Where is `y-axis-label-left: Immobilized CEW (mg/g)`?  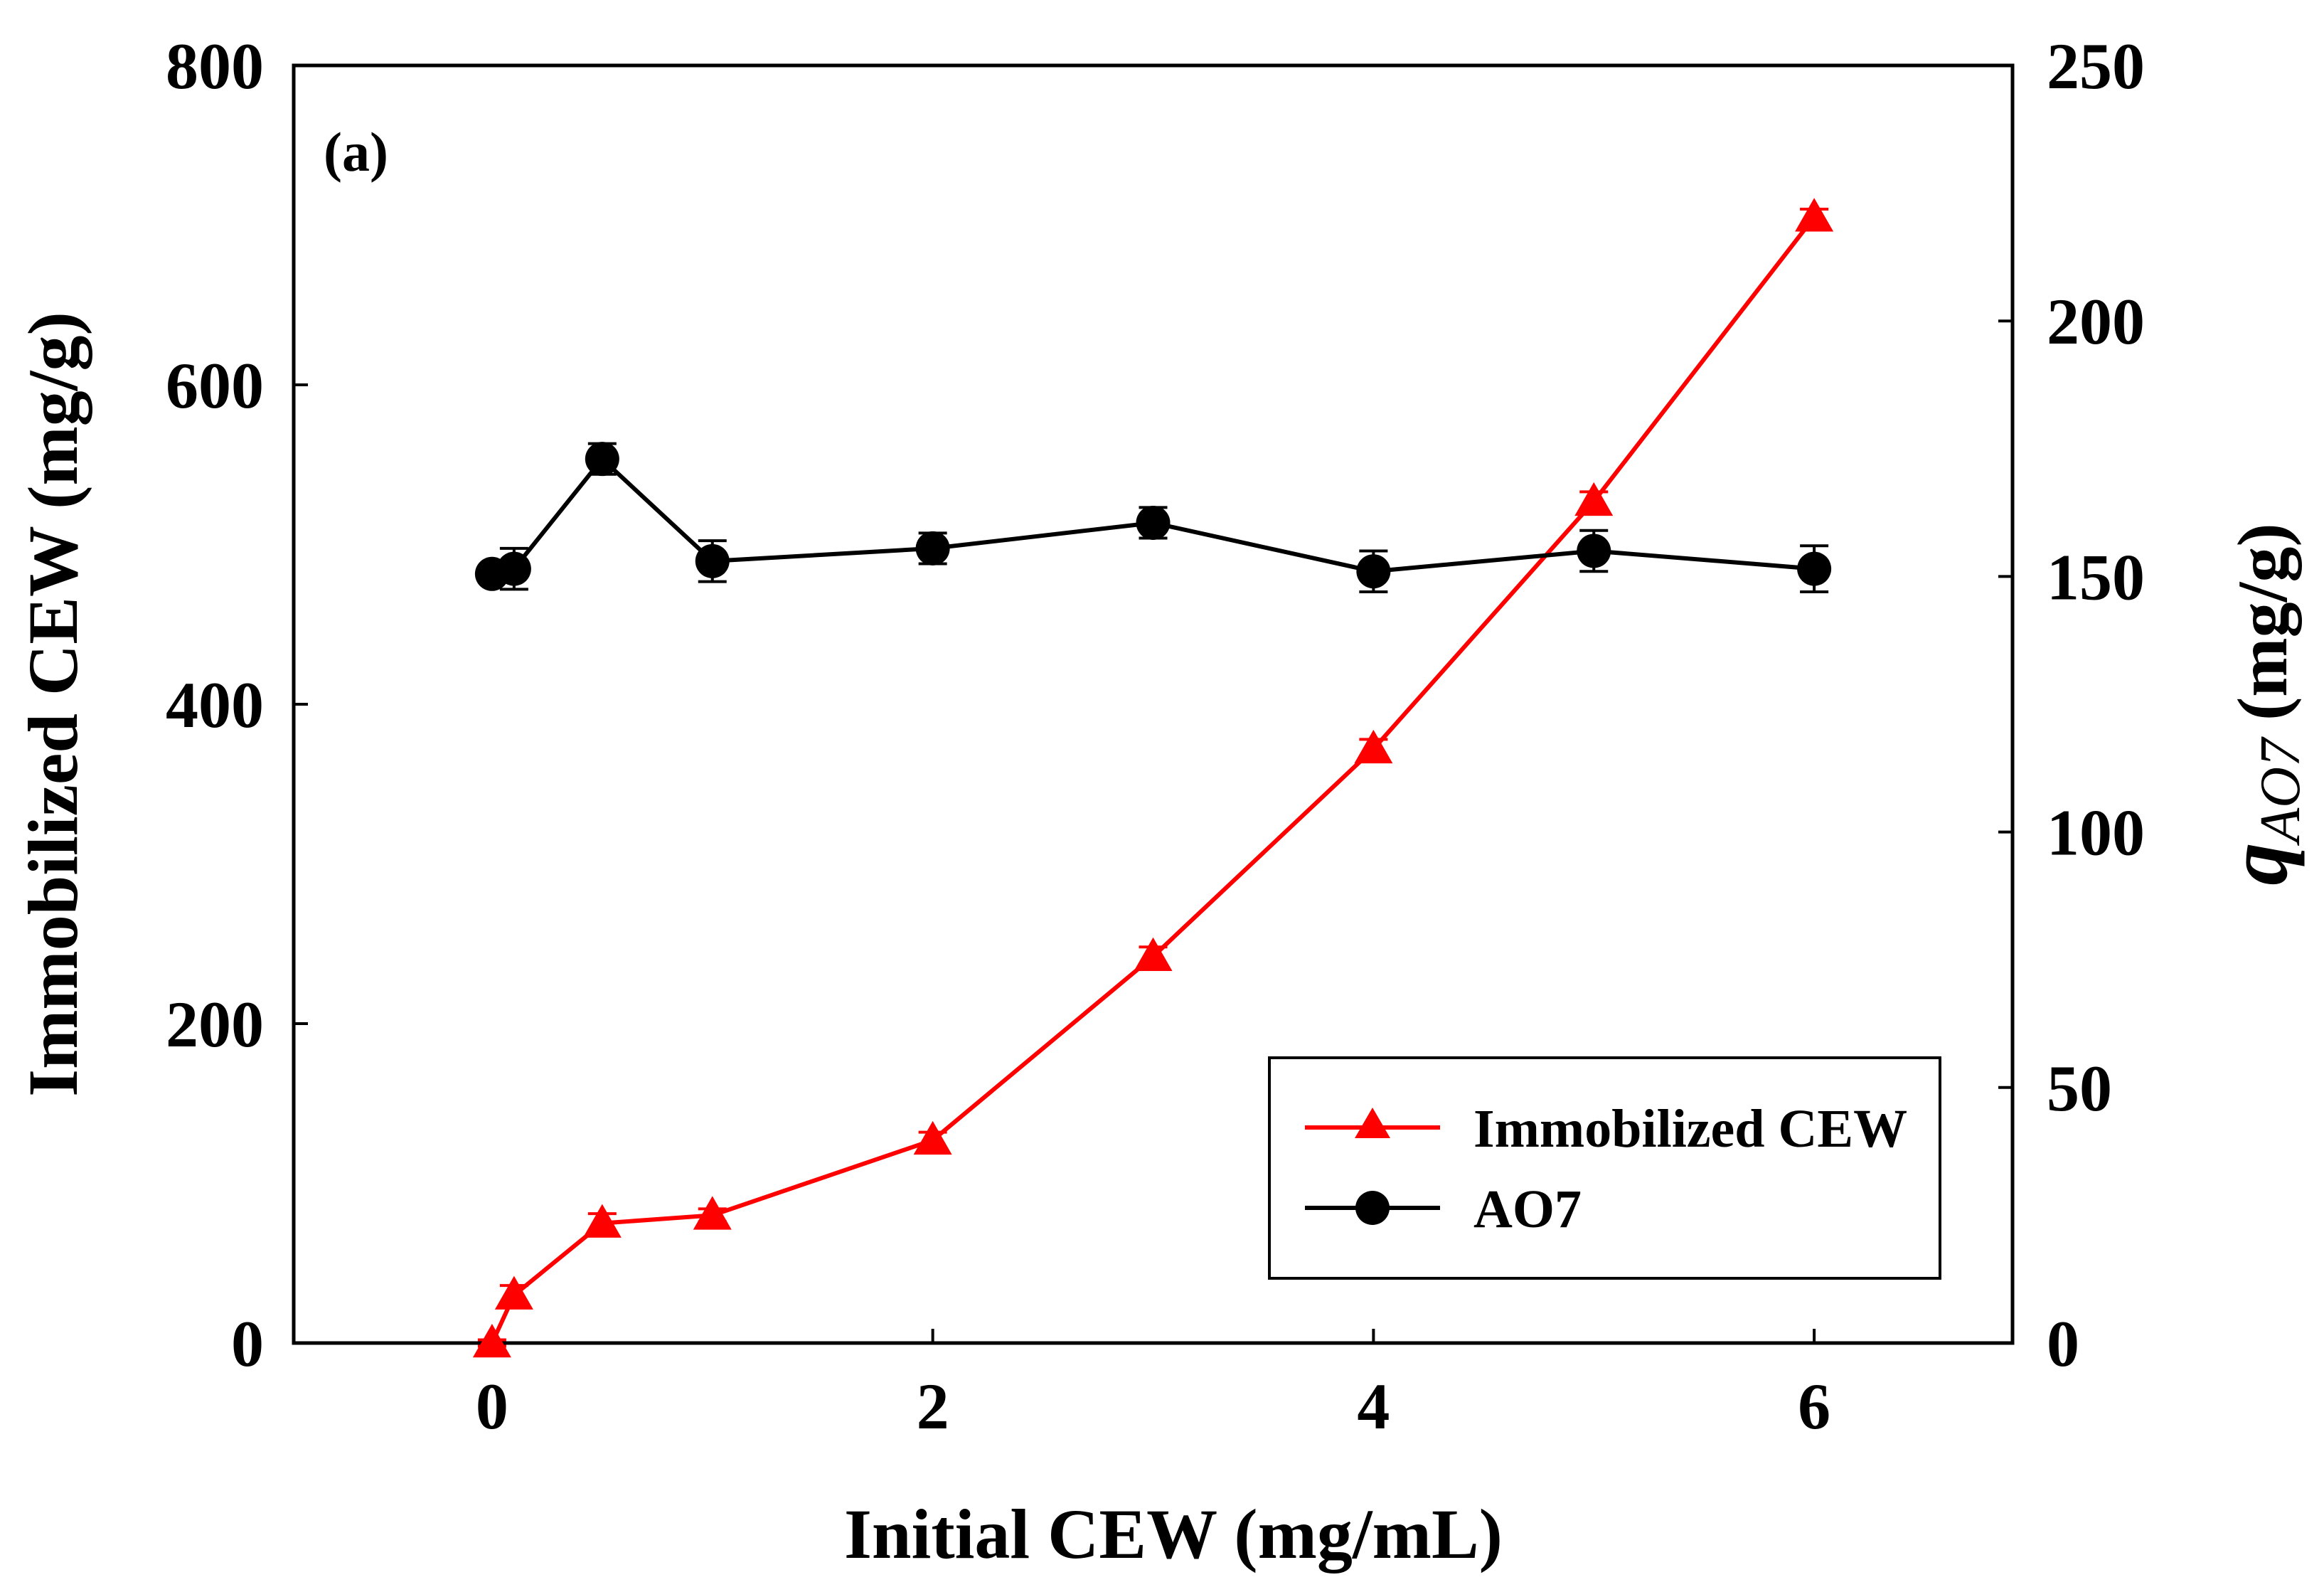 y-axis-label-left: Immobilized CEW (mg/g) is located at coordinates (53, 704).